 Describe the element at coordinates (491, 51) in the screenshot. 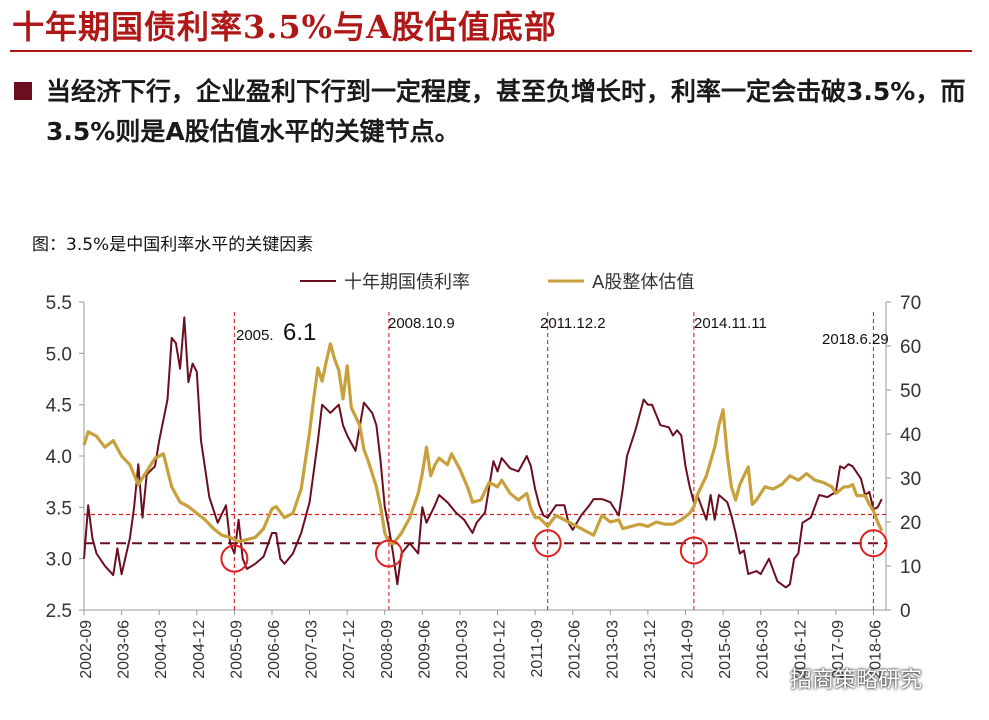

I see `title-rule` at that location.